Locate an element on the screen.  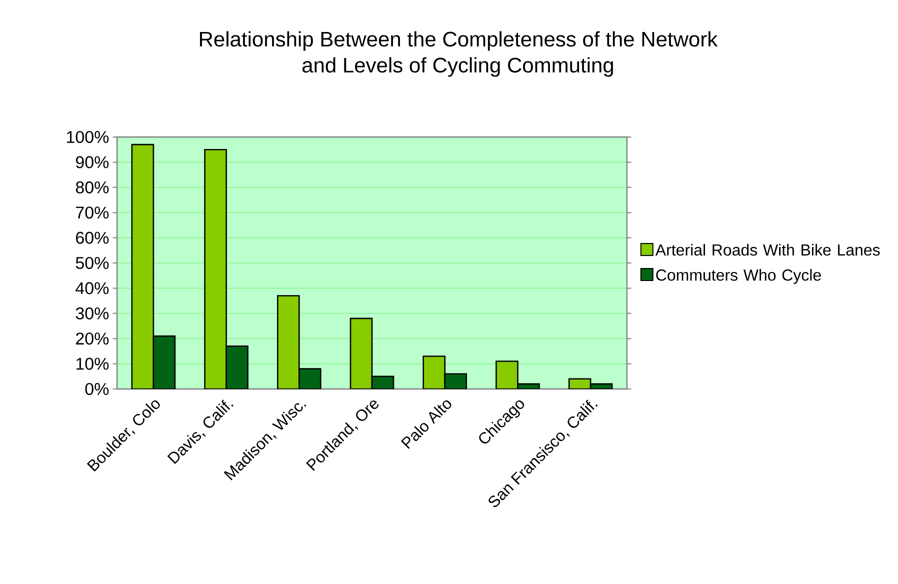
y-tick-label: 100% is located at coordinates (88, 137).